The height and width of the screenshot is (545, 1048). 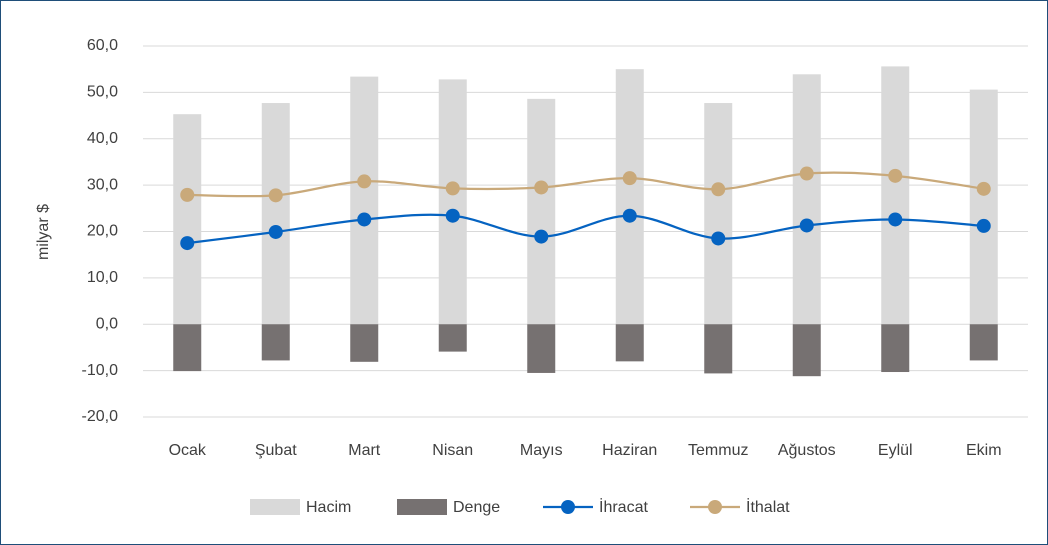 I want to click on y-tick-label: 10,0, so click(x=102, y=277).